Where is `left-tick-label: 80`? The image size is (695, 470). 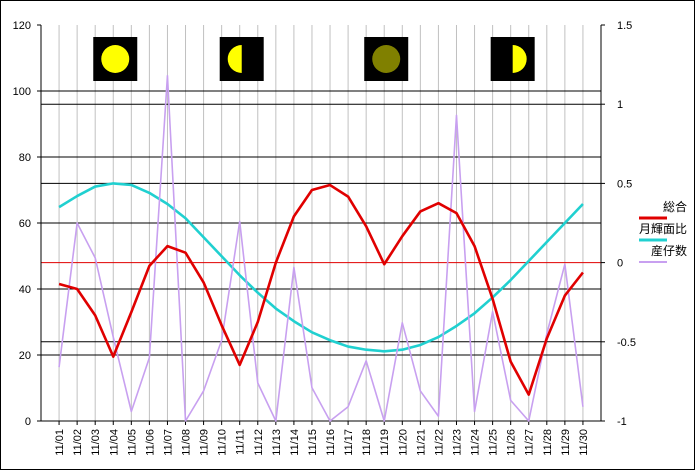 left-tick-label: 80 is located at coordinates (25, 158).